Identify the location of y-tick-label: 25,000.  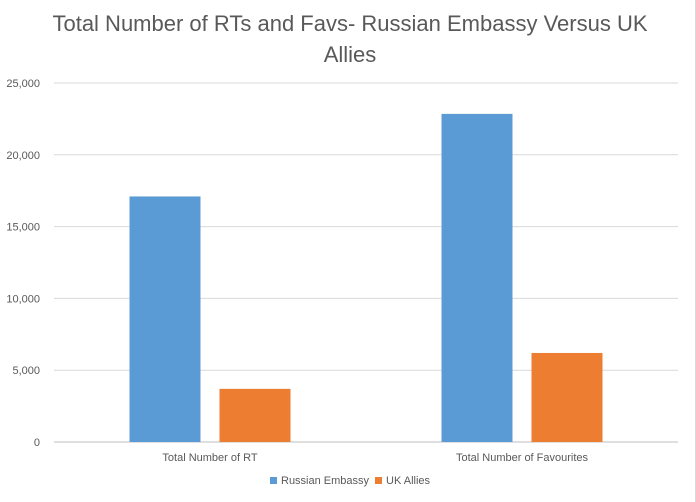
(23, 84).